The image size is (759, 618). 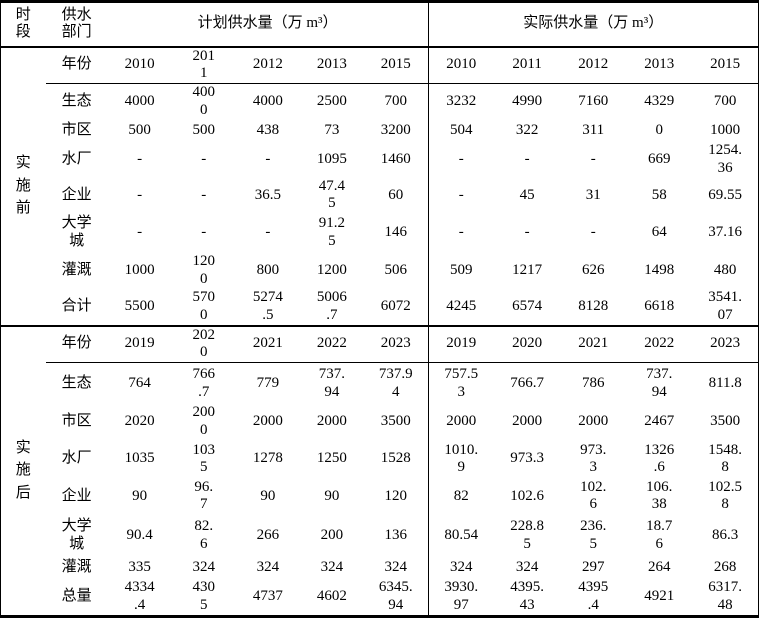 What do you see at coordinates (461, 307) in the screenshot?
I see `cell: 4245` at bounding box center [461, 307].